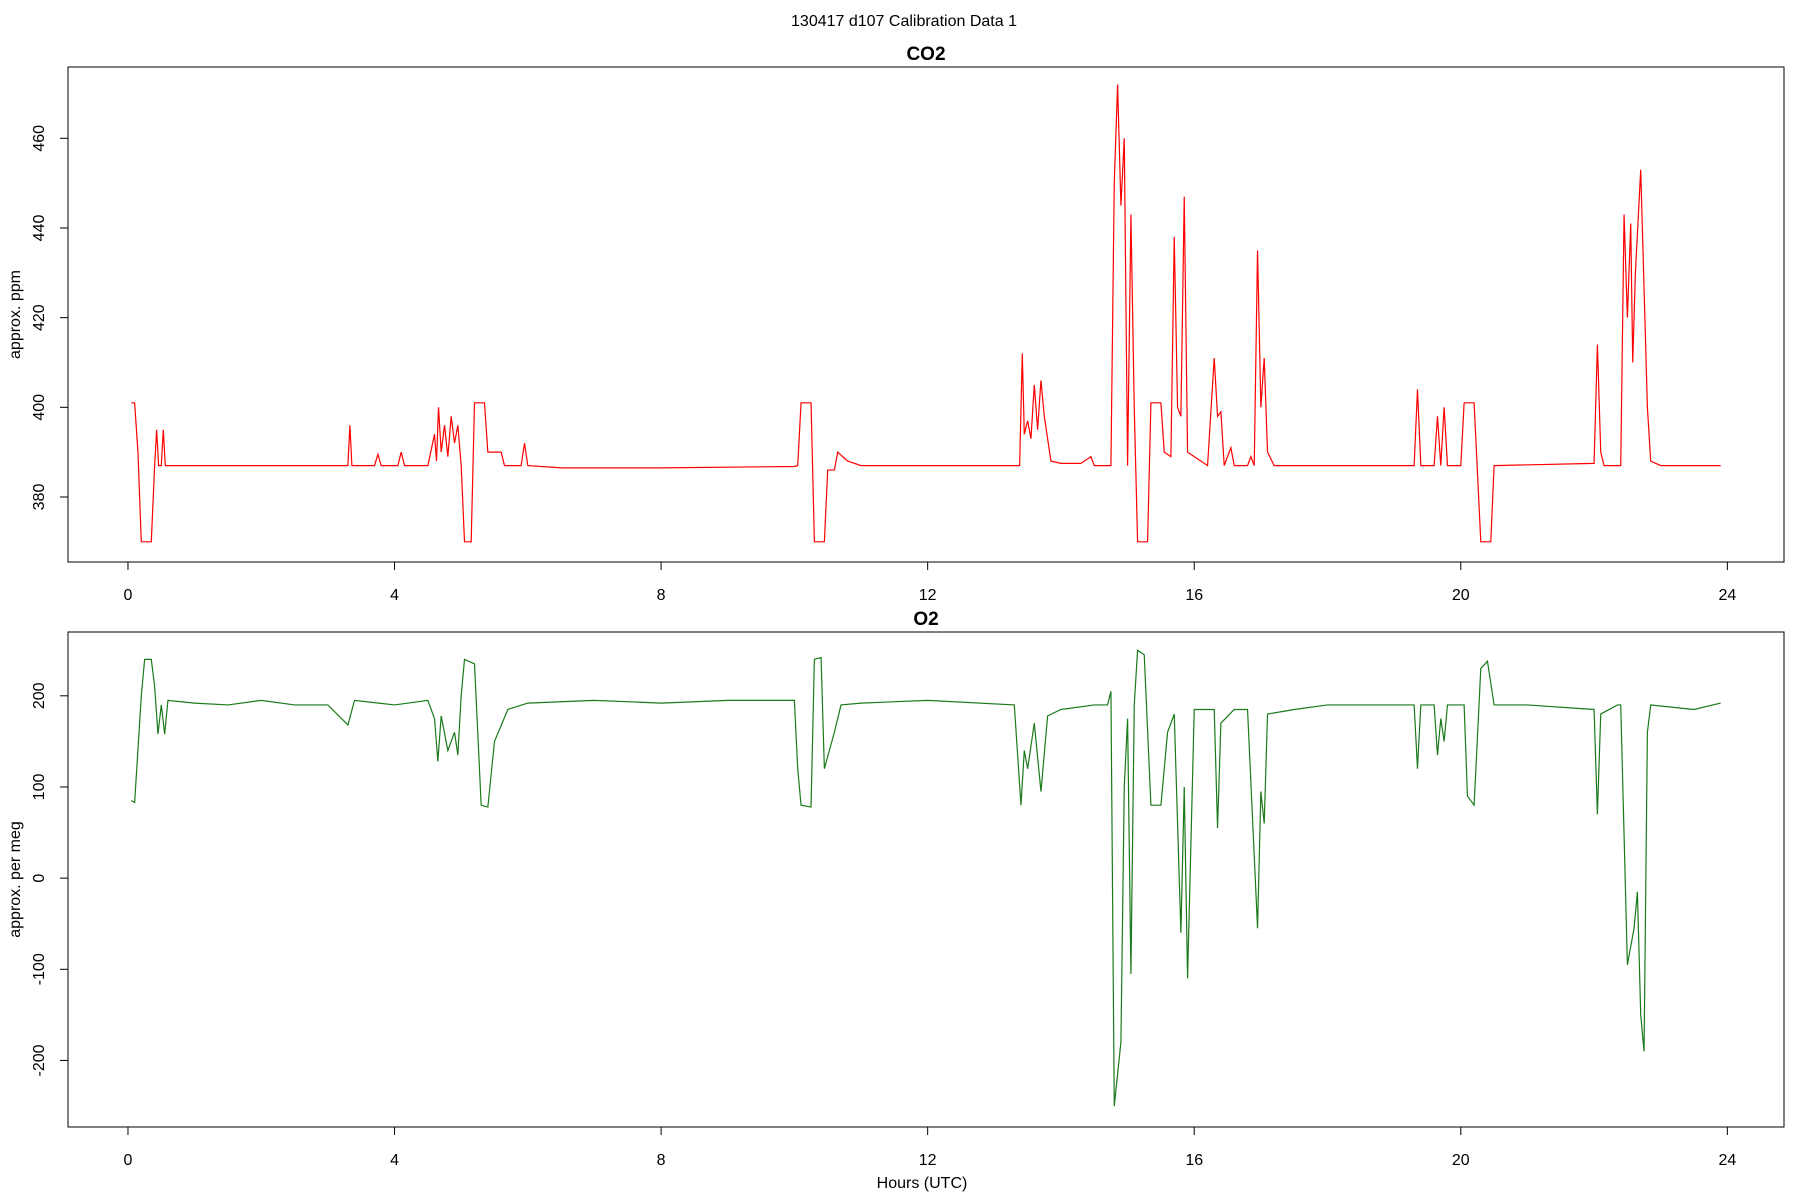 The image size is (1800, 1200). I want to click on y-tick-label: 200, so click(39, 695).